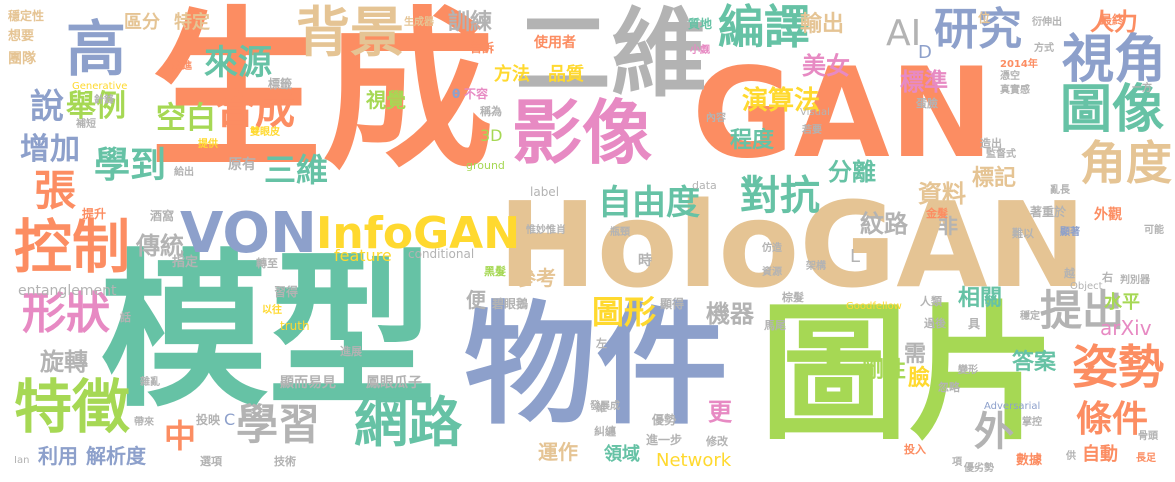 This screenshot has width=1175, height=482. What do you see at coordinates (64, 362) in the screenshot?
I see `word-xuzhuan: 旋轉` at bounding box center [64, 362].